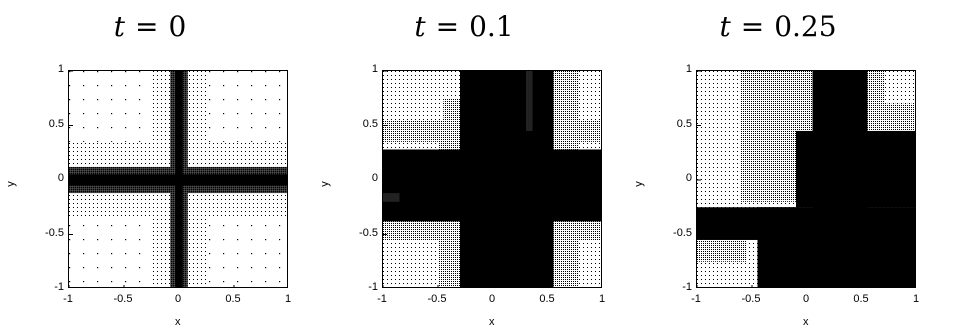 Image resolution: width=976 pixels, height=328 pixels. Describe the element at coordinates (491, 26) in the screenshot. I see `title-value: 0.1` at that location.